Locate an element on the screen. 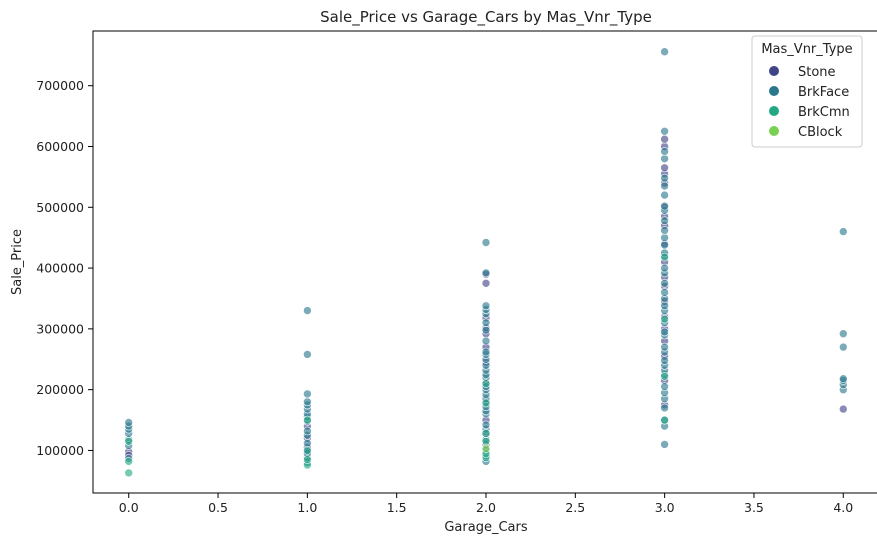 The width and height of the screenshot is (877, 545). y-tick-label: 300000 is located at coordinates (60, 328).